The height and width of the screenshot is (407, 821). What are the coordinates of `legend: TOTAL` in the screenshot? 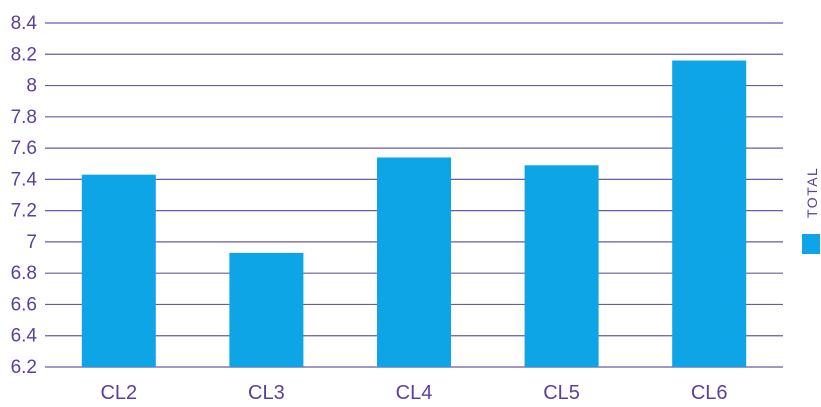 It's located at (811, 210).